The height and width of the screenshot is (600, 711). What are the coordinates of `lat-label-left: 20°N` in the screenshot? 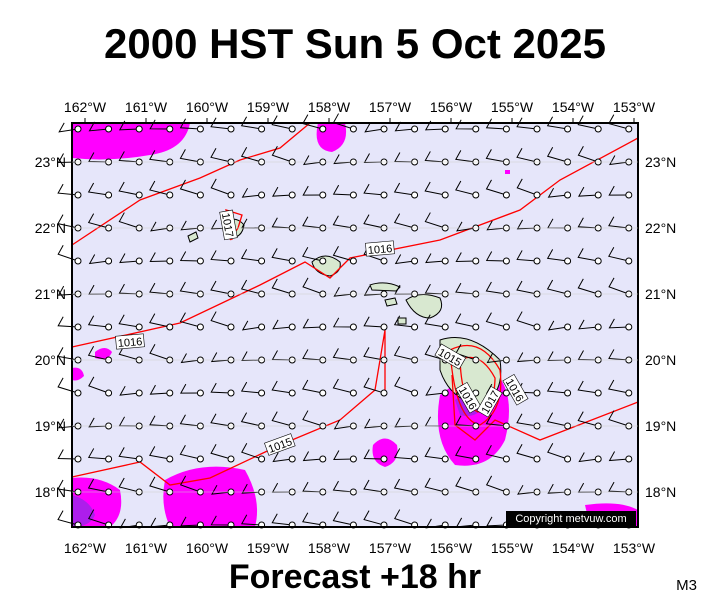 It's located at (50, 360).